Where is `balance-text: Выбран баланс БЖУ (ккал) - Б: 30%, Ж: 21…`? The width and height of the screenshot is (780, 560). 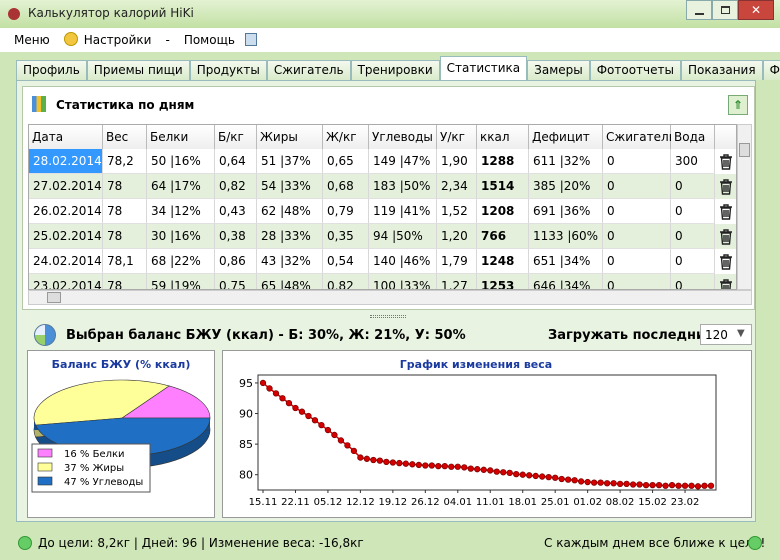
balance-text: Выбран баланс БЖУ (ккал) - Б: 30%, Ж: 21… is located at coordinates (266, 335).